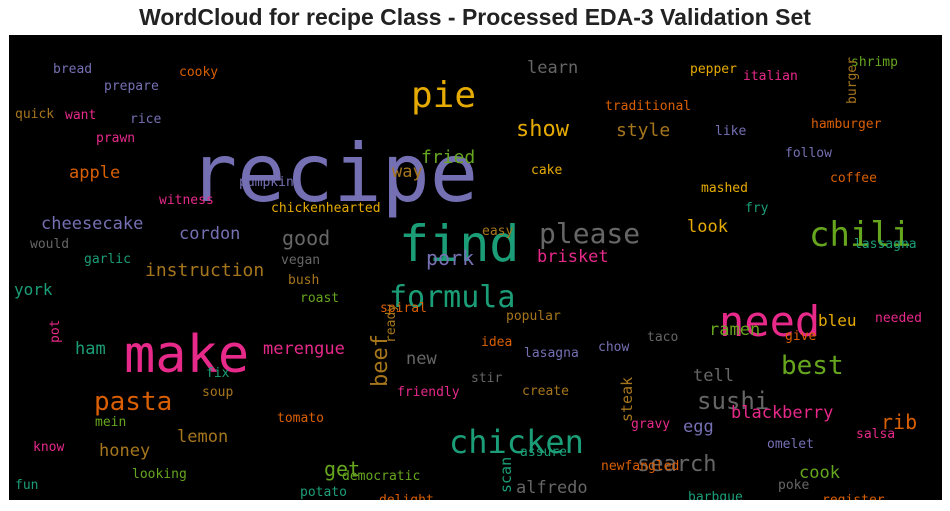 Image resolution: width=950 pixels, height=511 pixels. What do you see at coordinates (34, 114) in the screenshot?
I see `word-quick: quick` at bounding box center [34, 114].